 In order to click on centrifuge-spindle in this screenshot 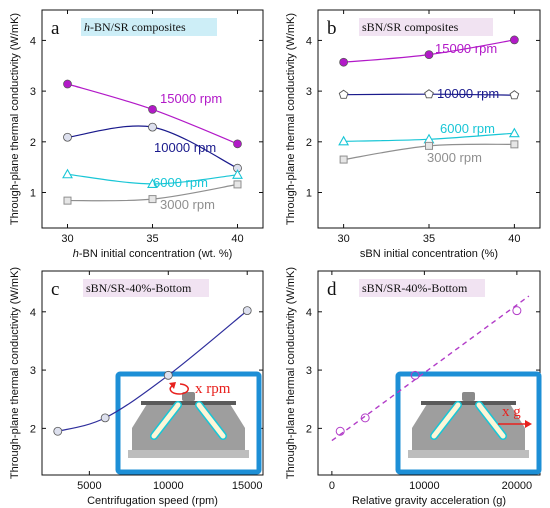, I will do `click(468, 396)`.